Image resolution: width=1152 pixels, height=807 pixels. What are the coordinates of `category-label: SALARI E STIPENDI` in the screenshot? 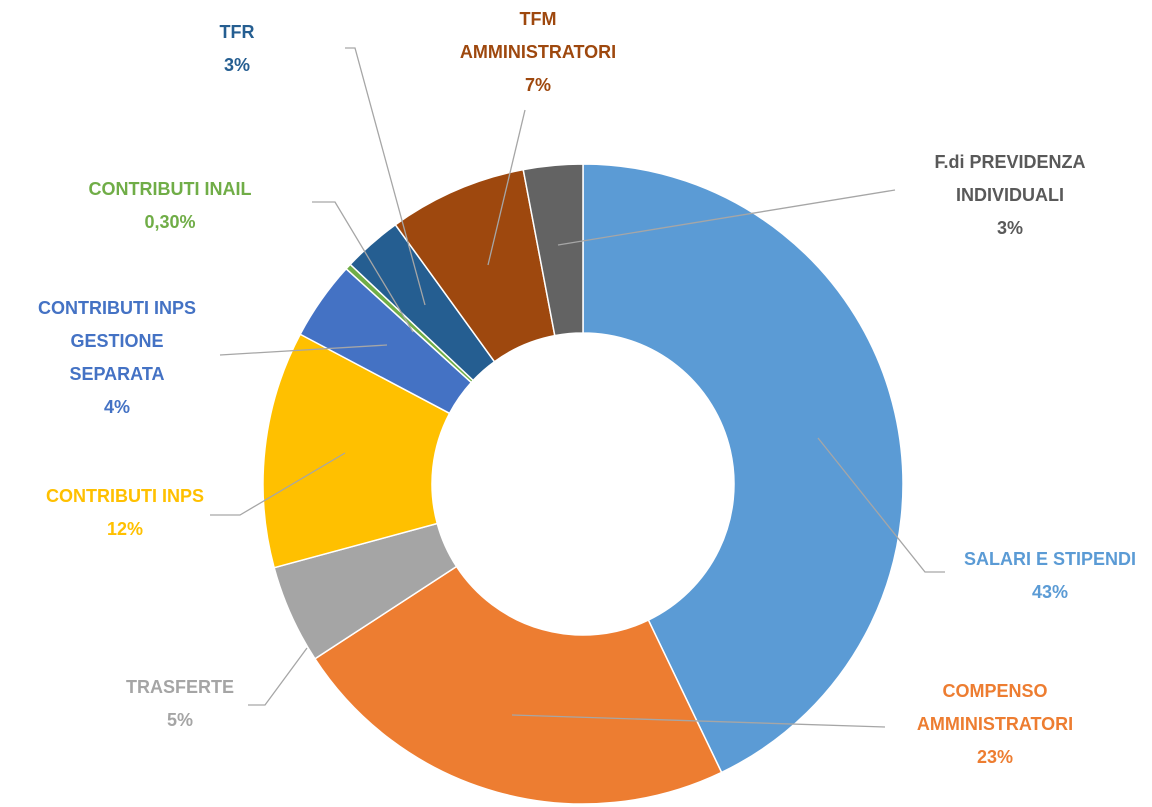 It's located at (1050, 559).